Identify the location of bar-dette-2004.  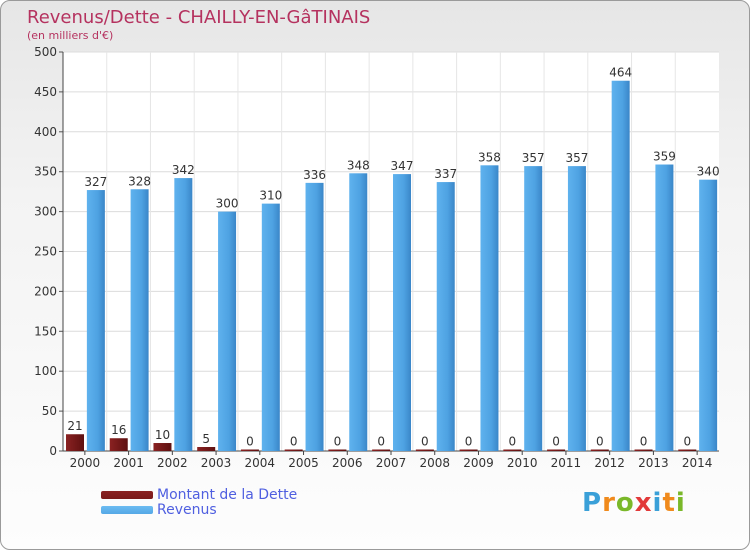
(249, 450).